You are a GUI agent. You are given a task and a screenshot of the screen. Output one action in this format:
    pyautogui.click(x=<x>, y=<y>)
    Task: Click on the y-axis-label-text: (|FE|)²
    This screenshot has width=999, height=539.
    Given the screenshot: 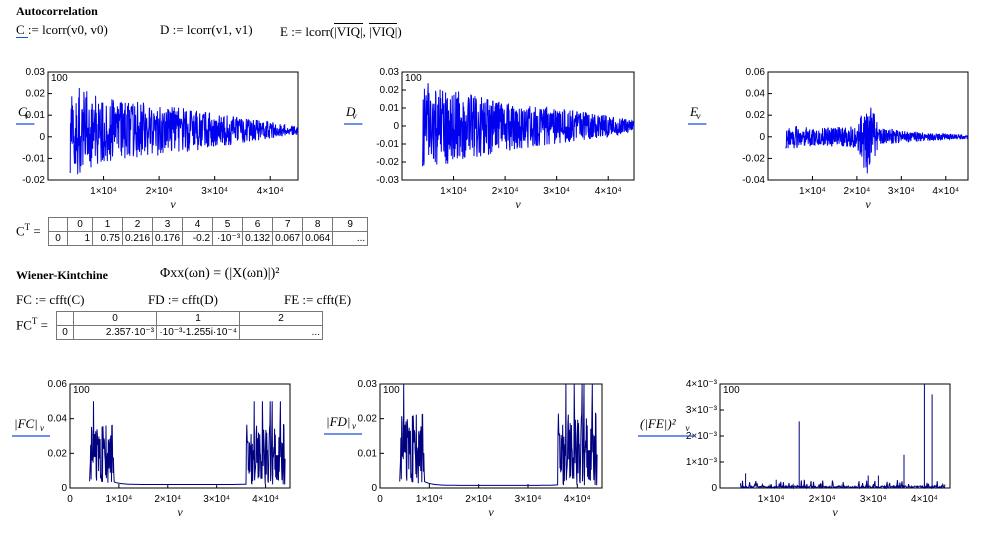 What is the action you would take?
    pyautogui.click(x=658, y=423)
    